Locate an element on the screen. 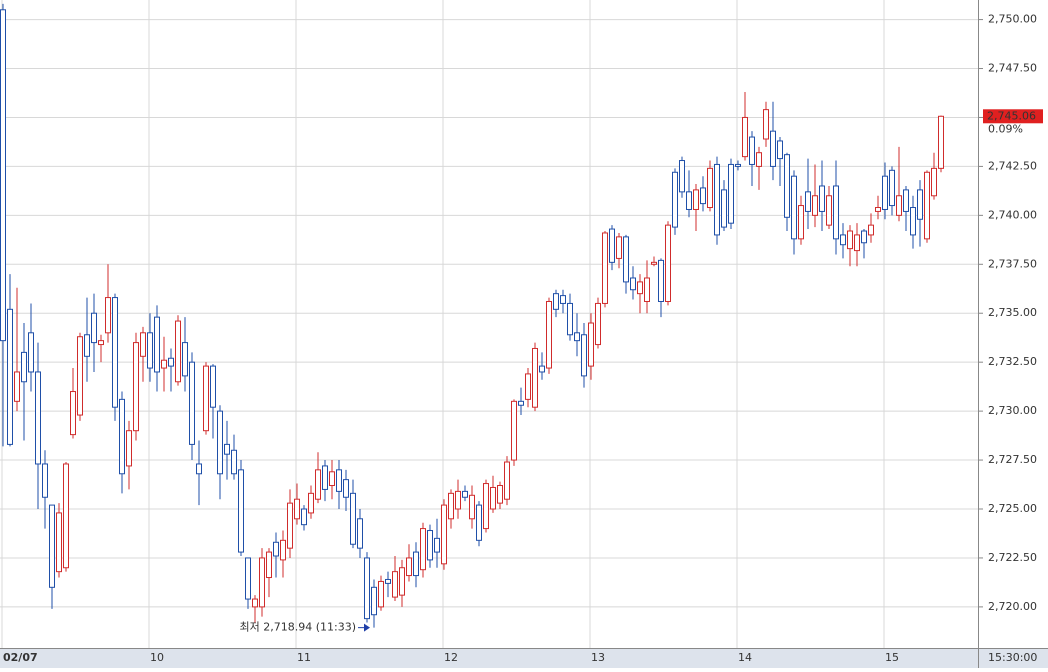 This screenshot has width=1048, height=672. time-label: 15:30:00 is located at coordinates (1012, 657).